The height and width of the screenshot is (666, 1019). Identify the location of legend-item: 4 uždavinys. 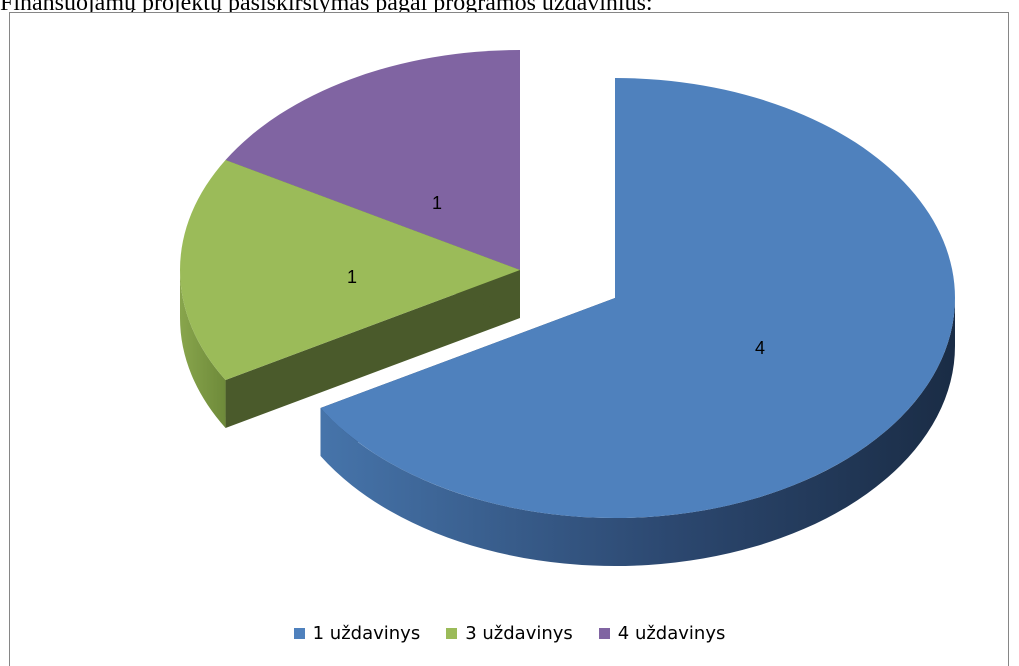
(662, 633).